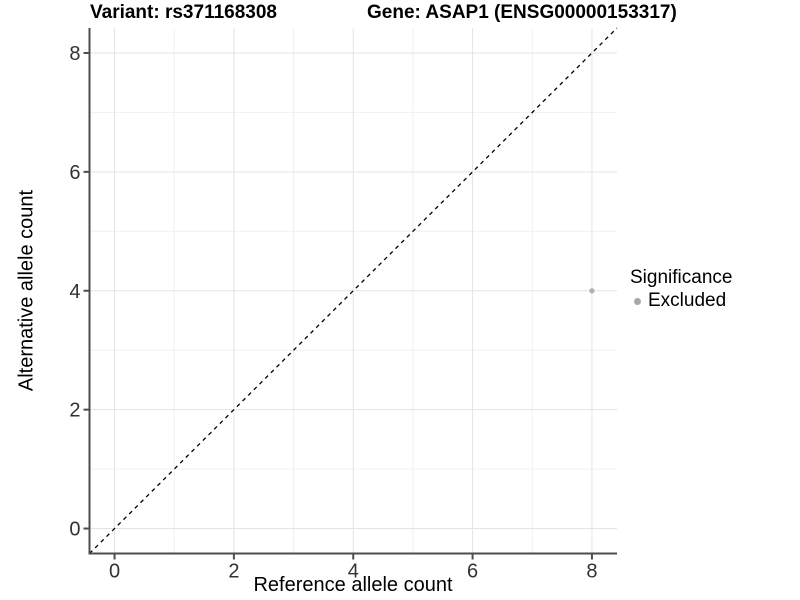 This screenshot has height=600, width=800. What do you see at coordinates (681, 277) in the screenshot?
I see `legend-title: Significance` at bounding box center [681, 277].